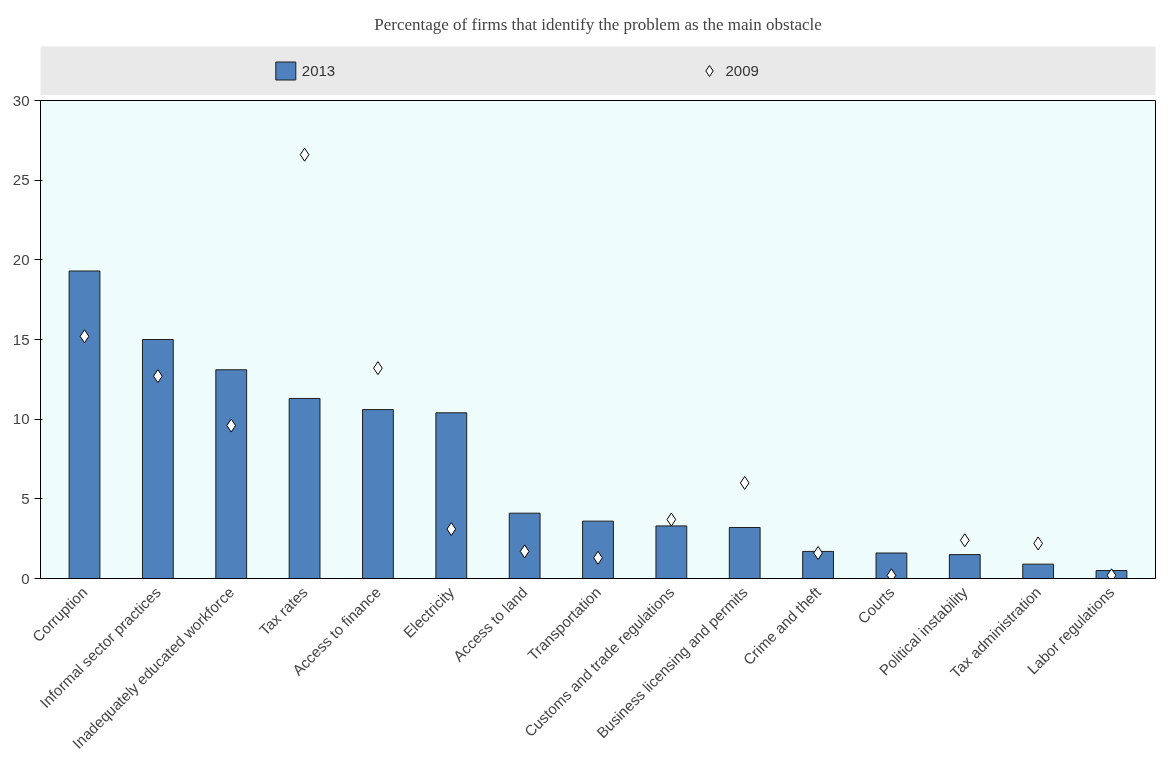 This screenshot has width=1173, height=767. What do you see at coordinates (318, 70) in the screenshot?
I see `legend-label: 2013` at bounding box center [318, 70].